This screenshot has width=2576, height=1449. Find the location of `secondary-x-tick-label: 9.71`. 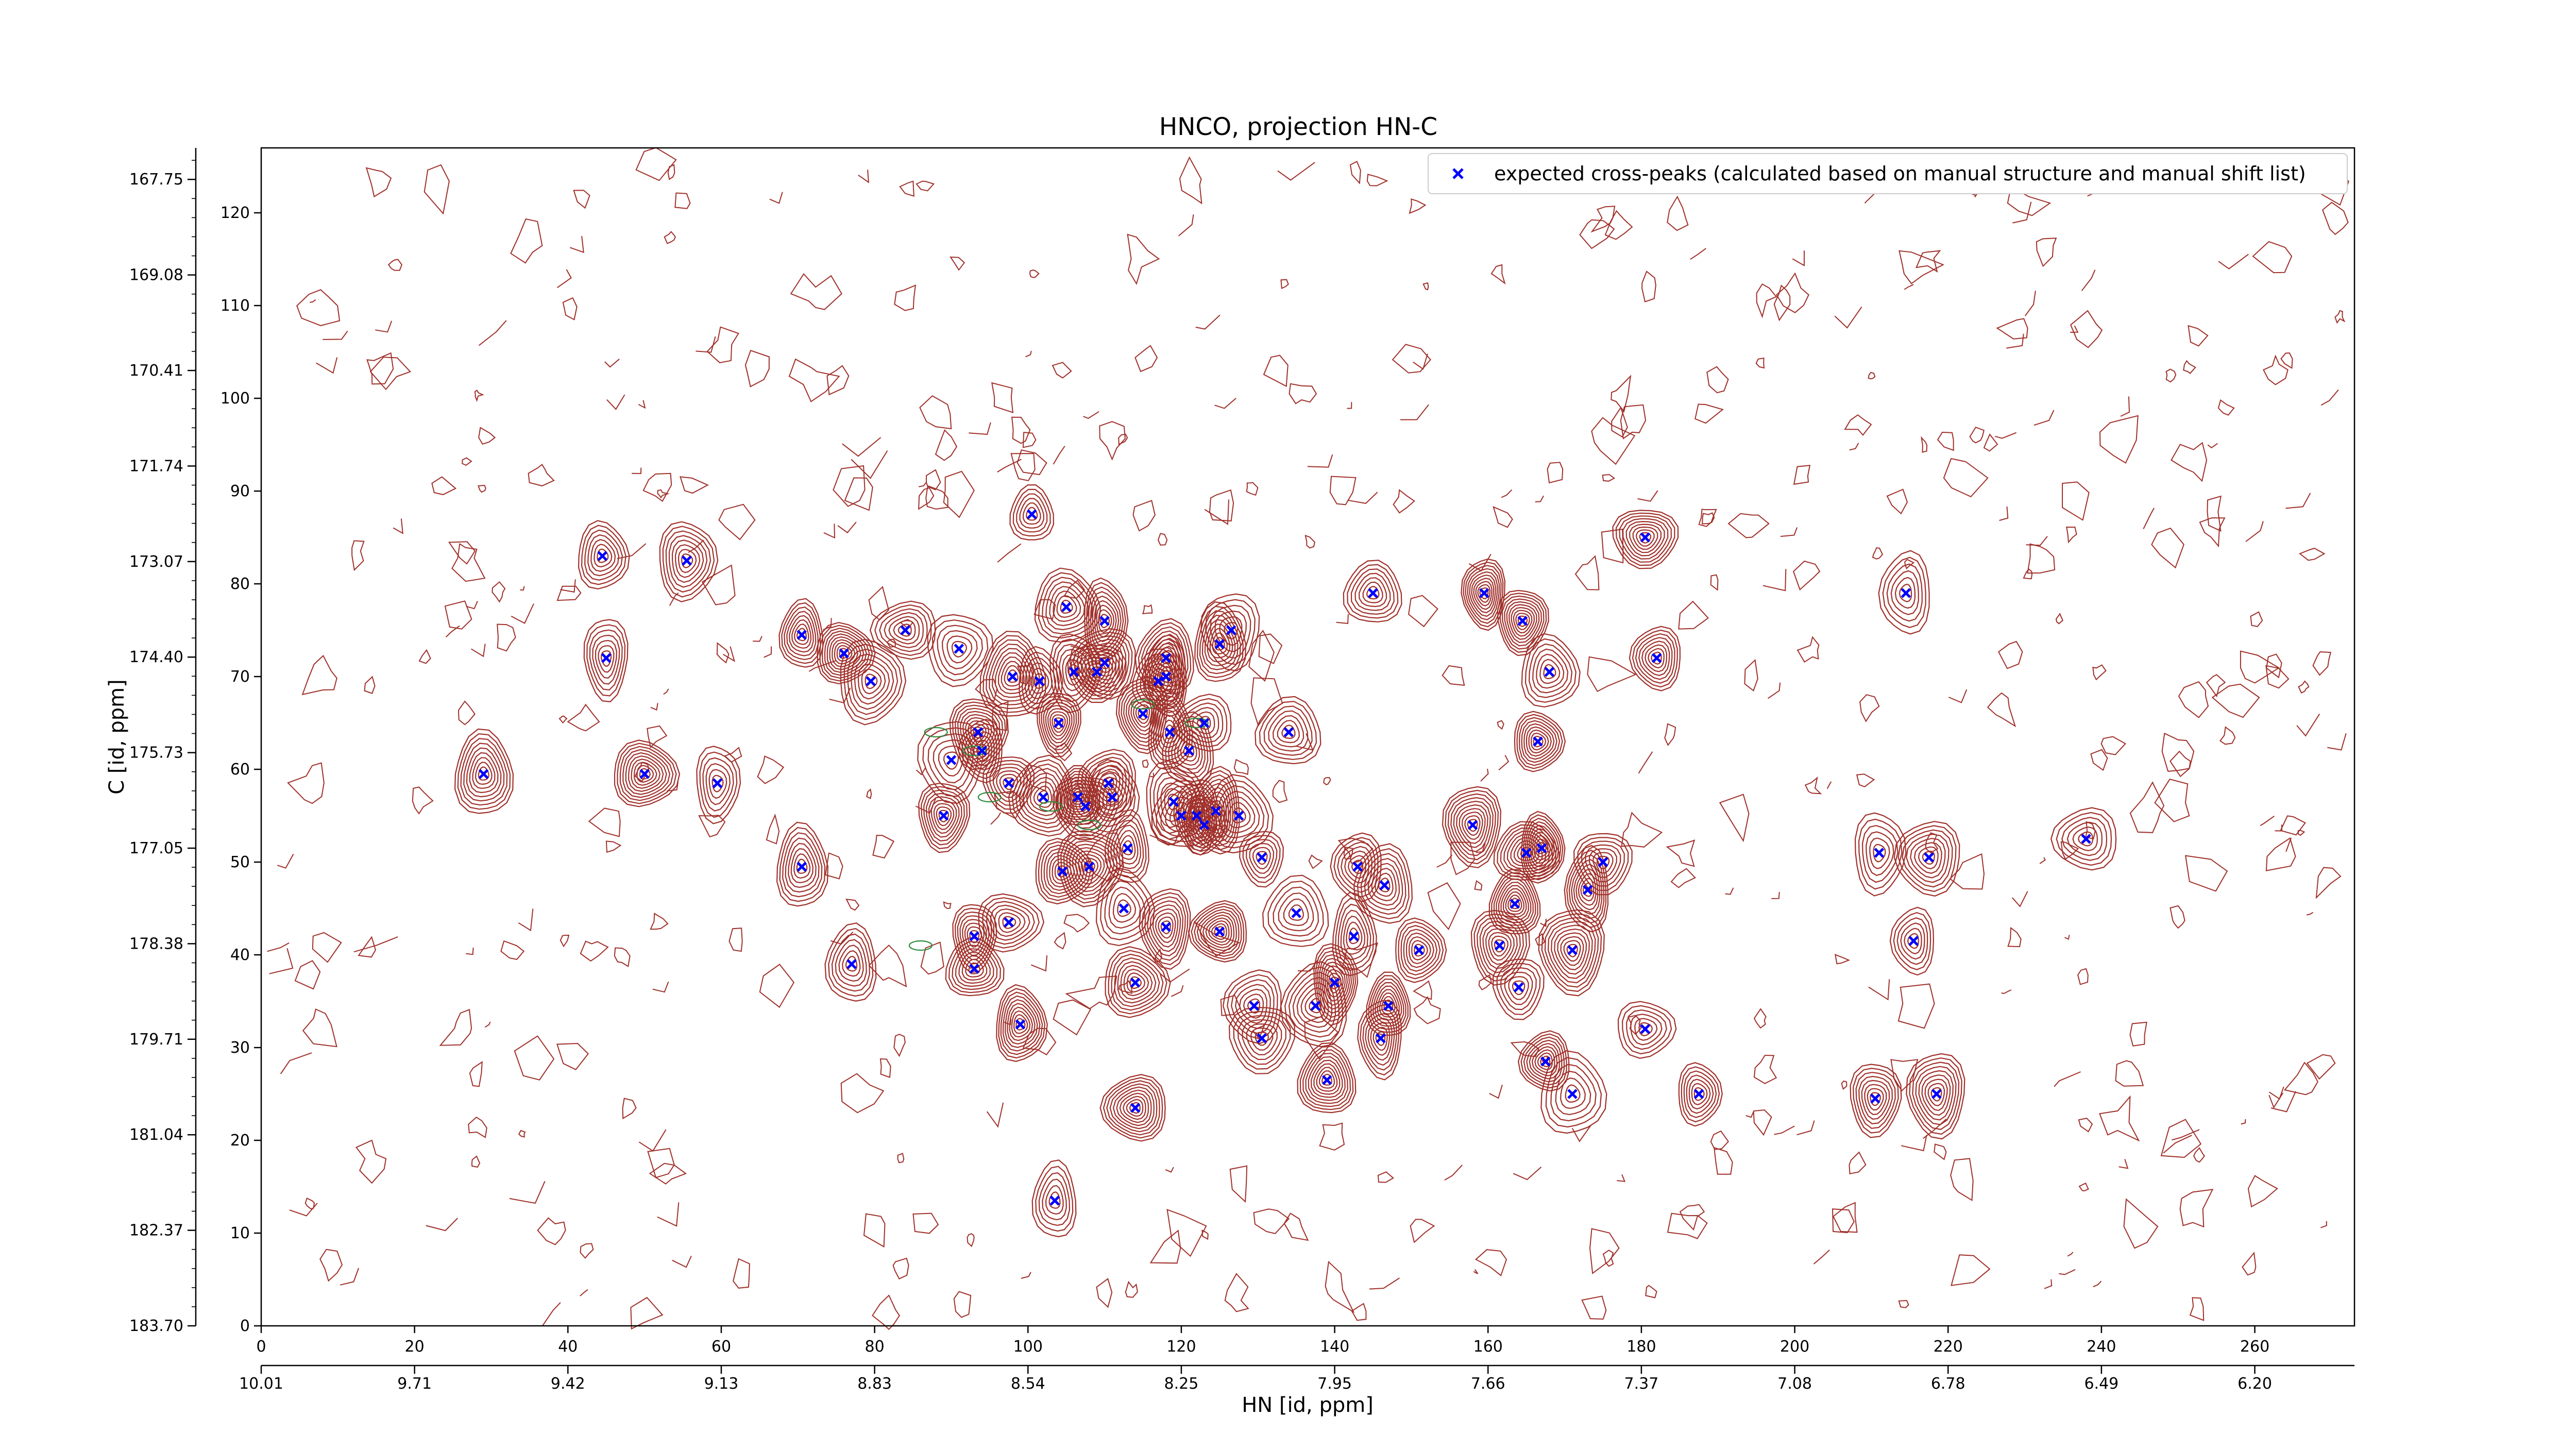

secondary-x-tick-label: 9.71 is located at coordinates (414, 1384).